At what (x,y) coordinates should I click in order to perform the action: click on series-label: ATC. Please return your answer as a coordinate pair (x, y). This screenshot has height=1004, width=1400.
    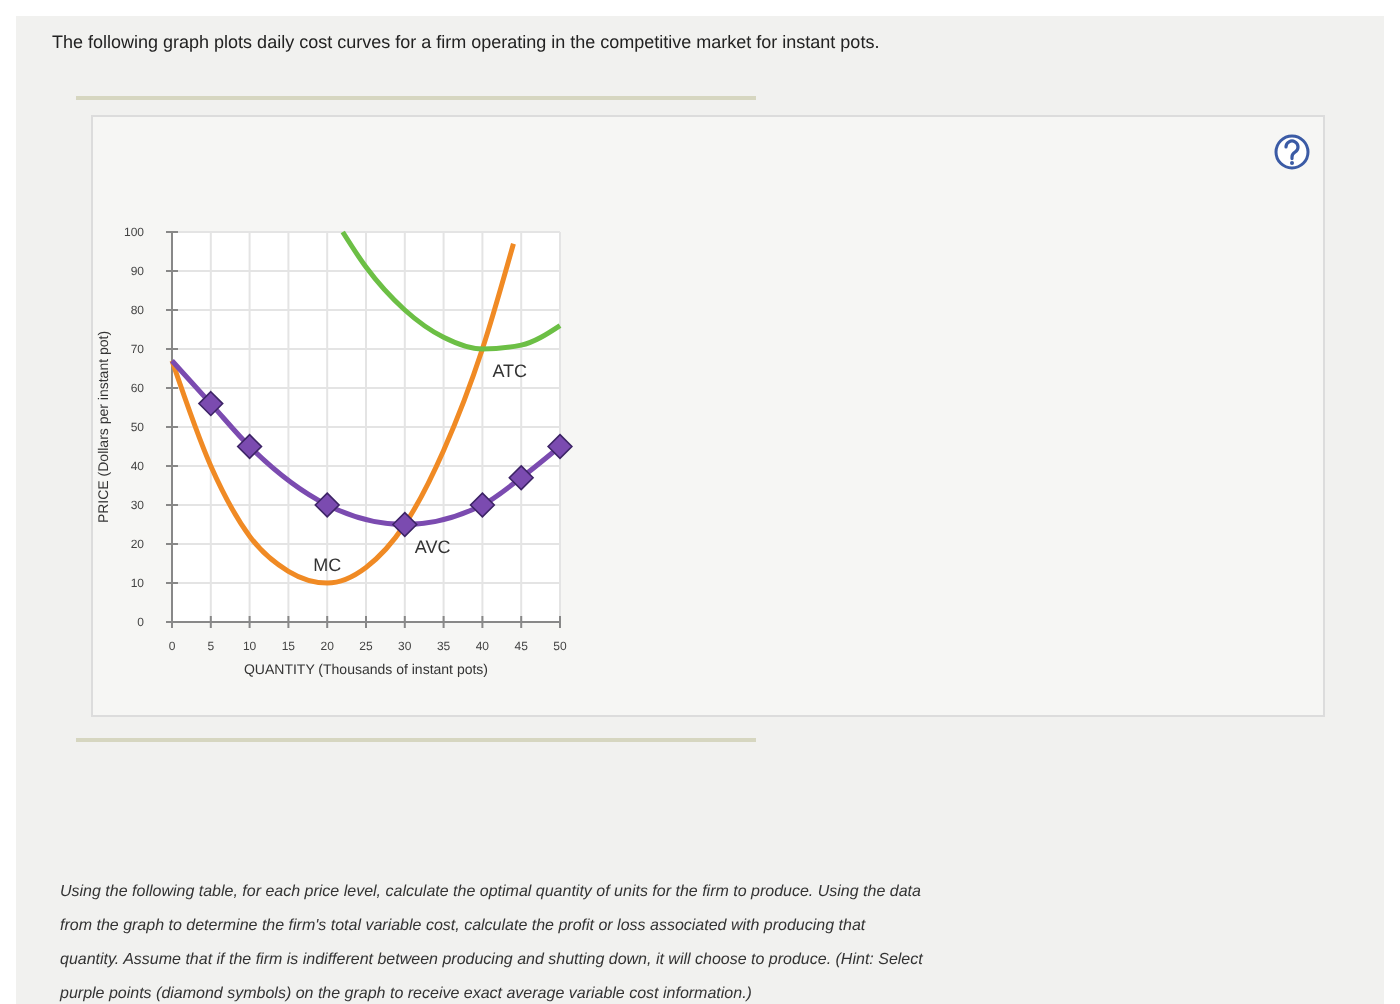
    Looking at the image, I should click on (510, 371).